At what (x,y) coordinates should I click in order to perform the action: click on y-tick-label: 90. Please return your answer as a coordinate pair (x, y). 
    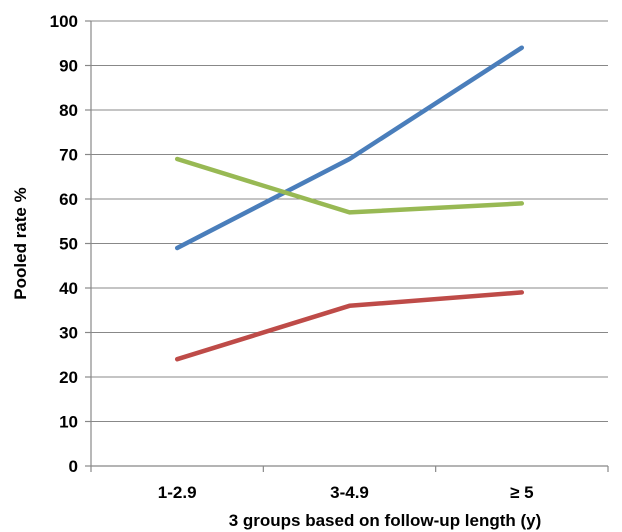
    Looking at the image, I should click on (68, 66).